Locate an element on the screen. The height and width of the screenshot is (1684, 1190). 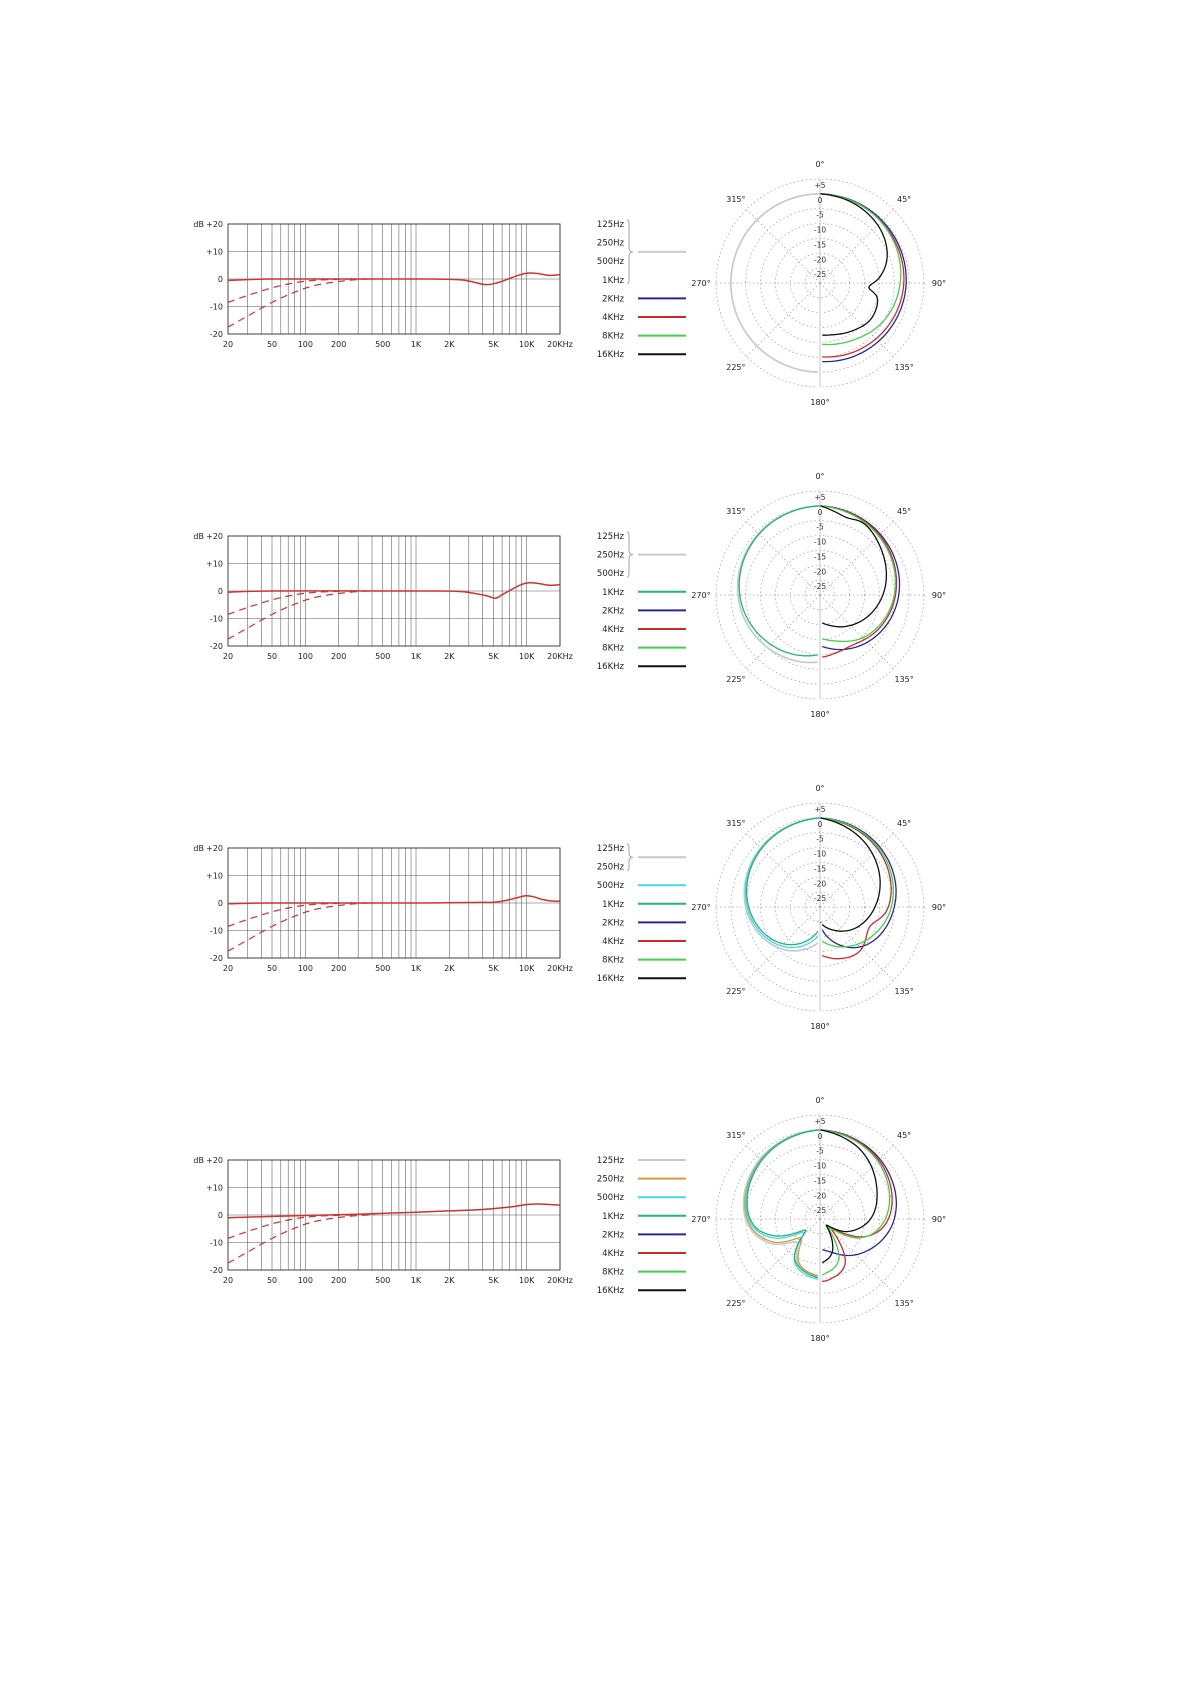
fr-curve-solid is located at coordinates (394, 1211).